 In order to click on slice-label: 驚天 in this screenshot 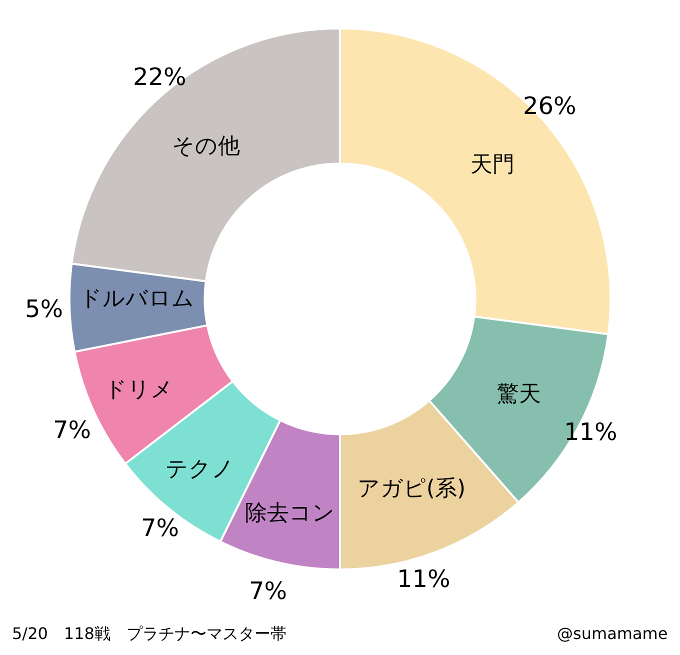, I will do `click(518, 395)`.